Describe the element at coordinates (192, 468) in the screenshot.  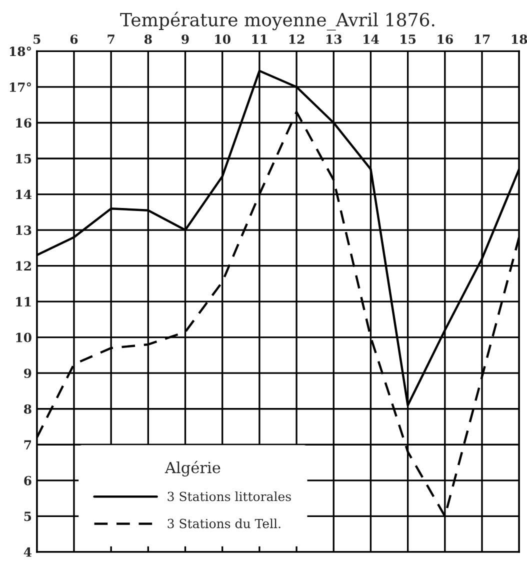
I see `legend-title: Algérie` at that location.